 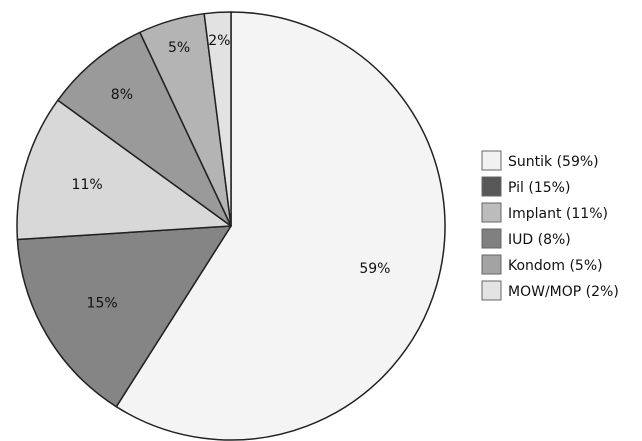 I want to click on legend-swatch-implant, so click(x=491, y=212).